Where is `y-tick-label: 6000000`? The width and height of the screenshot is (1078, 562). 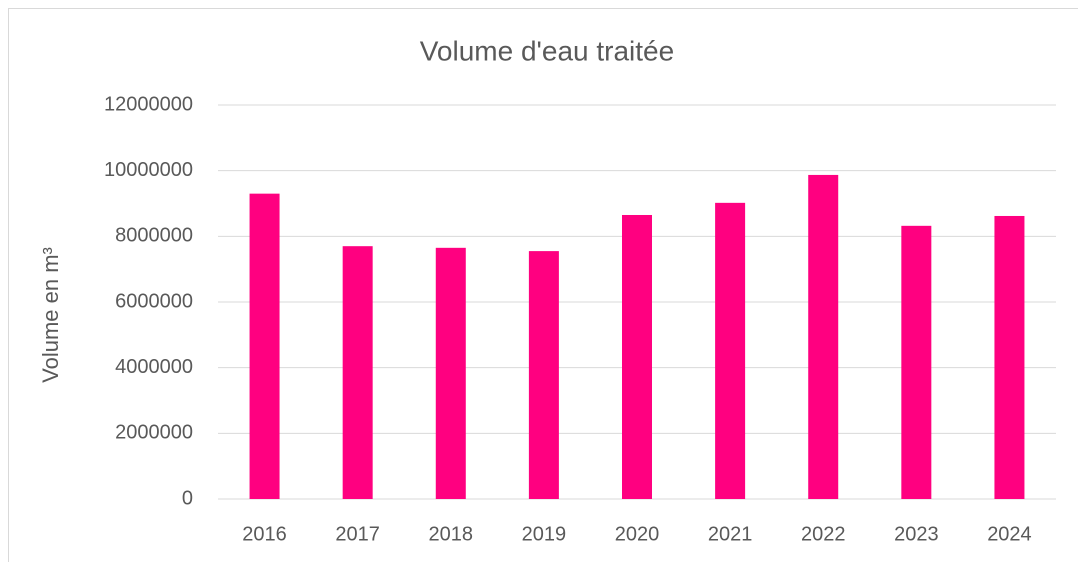 y-tick-label: 6000000 is located at coordinates (154, 301).